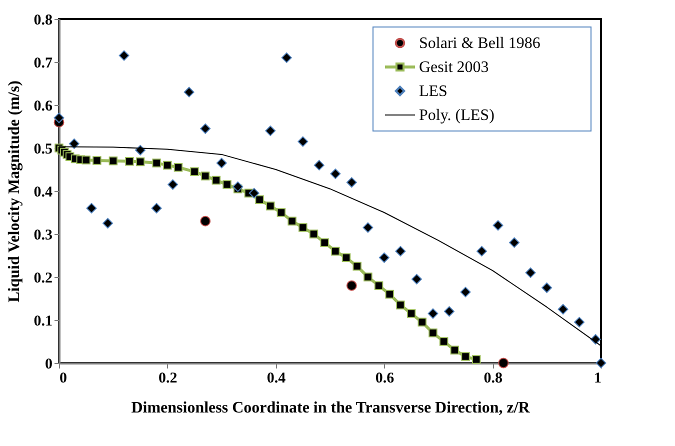 This screenshot has height=446, width=675. Describe the element at coordinates (598, 378) in the screenshot. I see `x-tick-label: 1` at that location.